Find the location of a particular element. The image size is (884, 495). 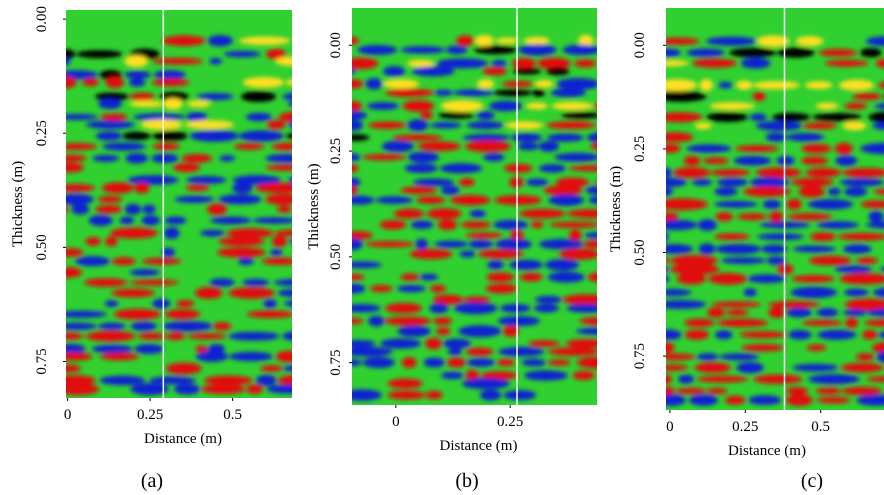

y-tick-label: 0.00 is located at coordinates (640, 45).